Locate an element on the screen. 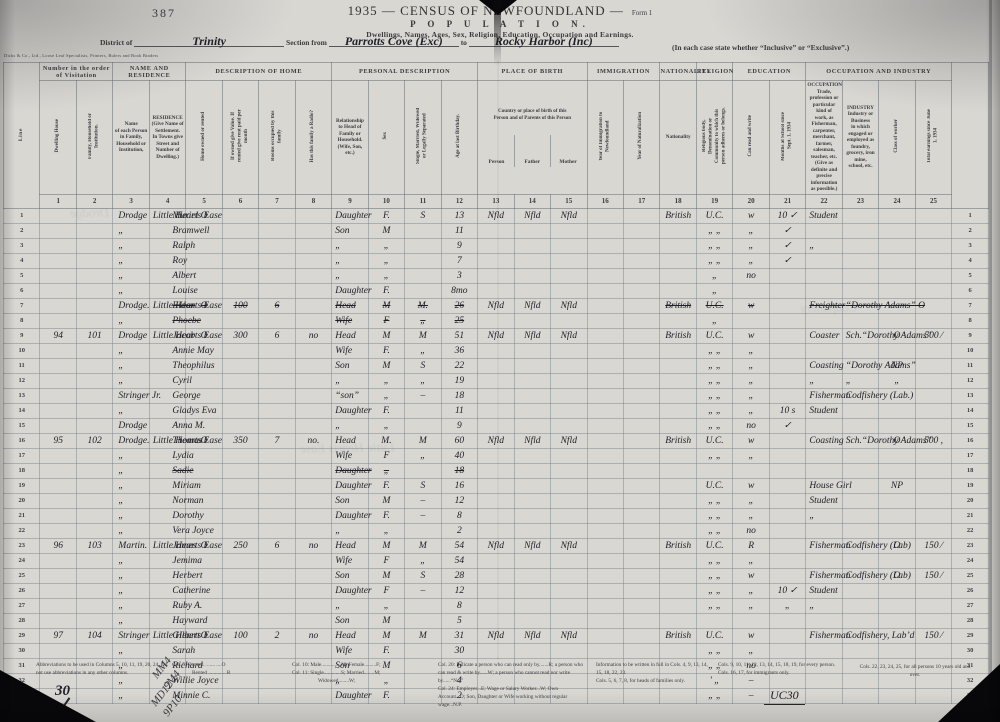 The height and width of the screenshot is (722, 1000). cell-bm: Nfld is located at coordinates (569, 215).